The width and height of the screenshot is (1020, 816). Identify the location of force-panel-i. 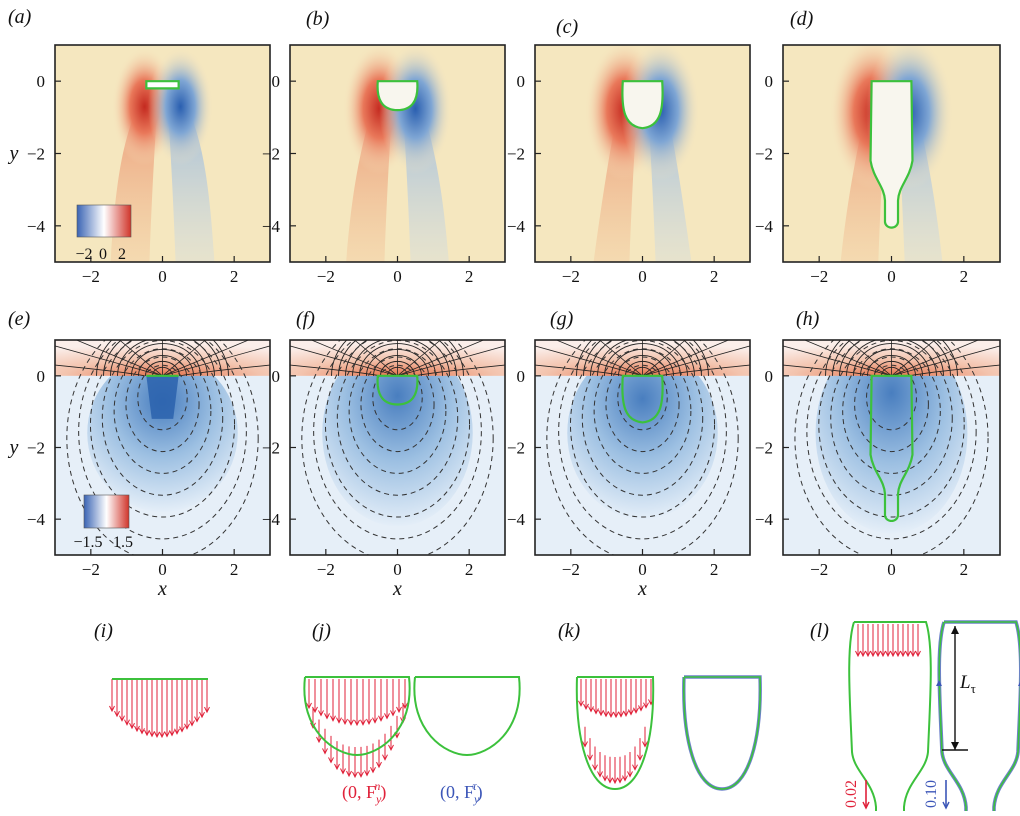
(160, 708).